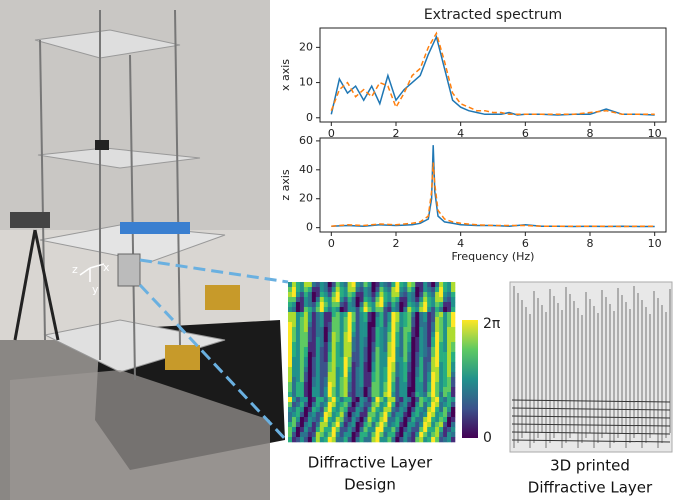  Describe the element at coordinates (590, 466) in the screenshot. I see `caption: 3D printed` at that location.